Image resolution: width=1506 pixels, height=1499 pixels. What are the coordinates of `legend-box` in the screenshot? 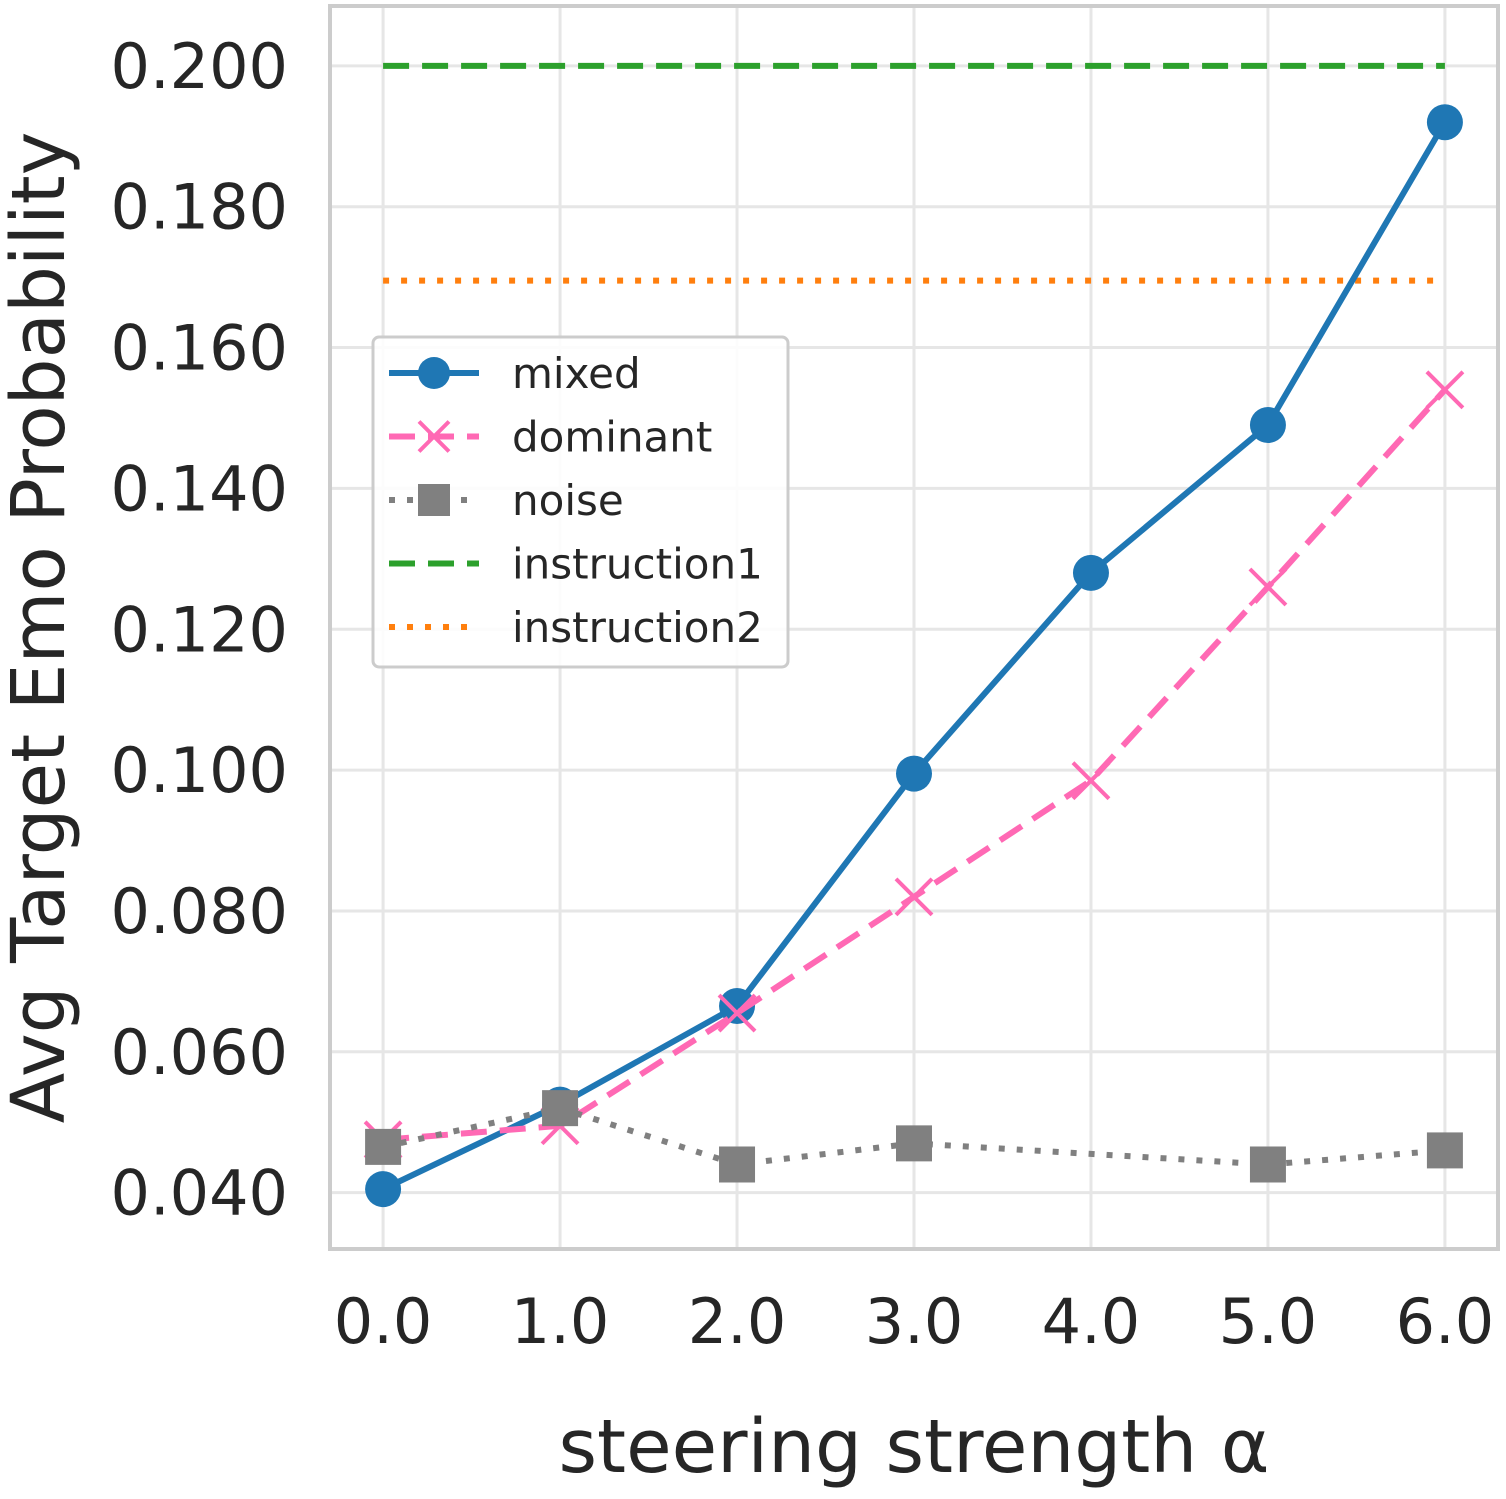 It's located at (580, 502).